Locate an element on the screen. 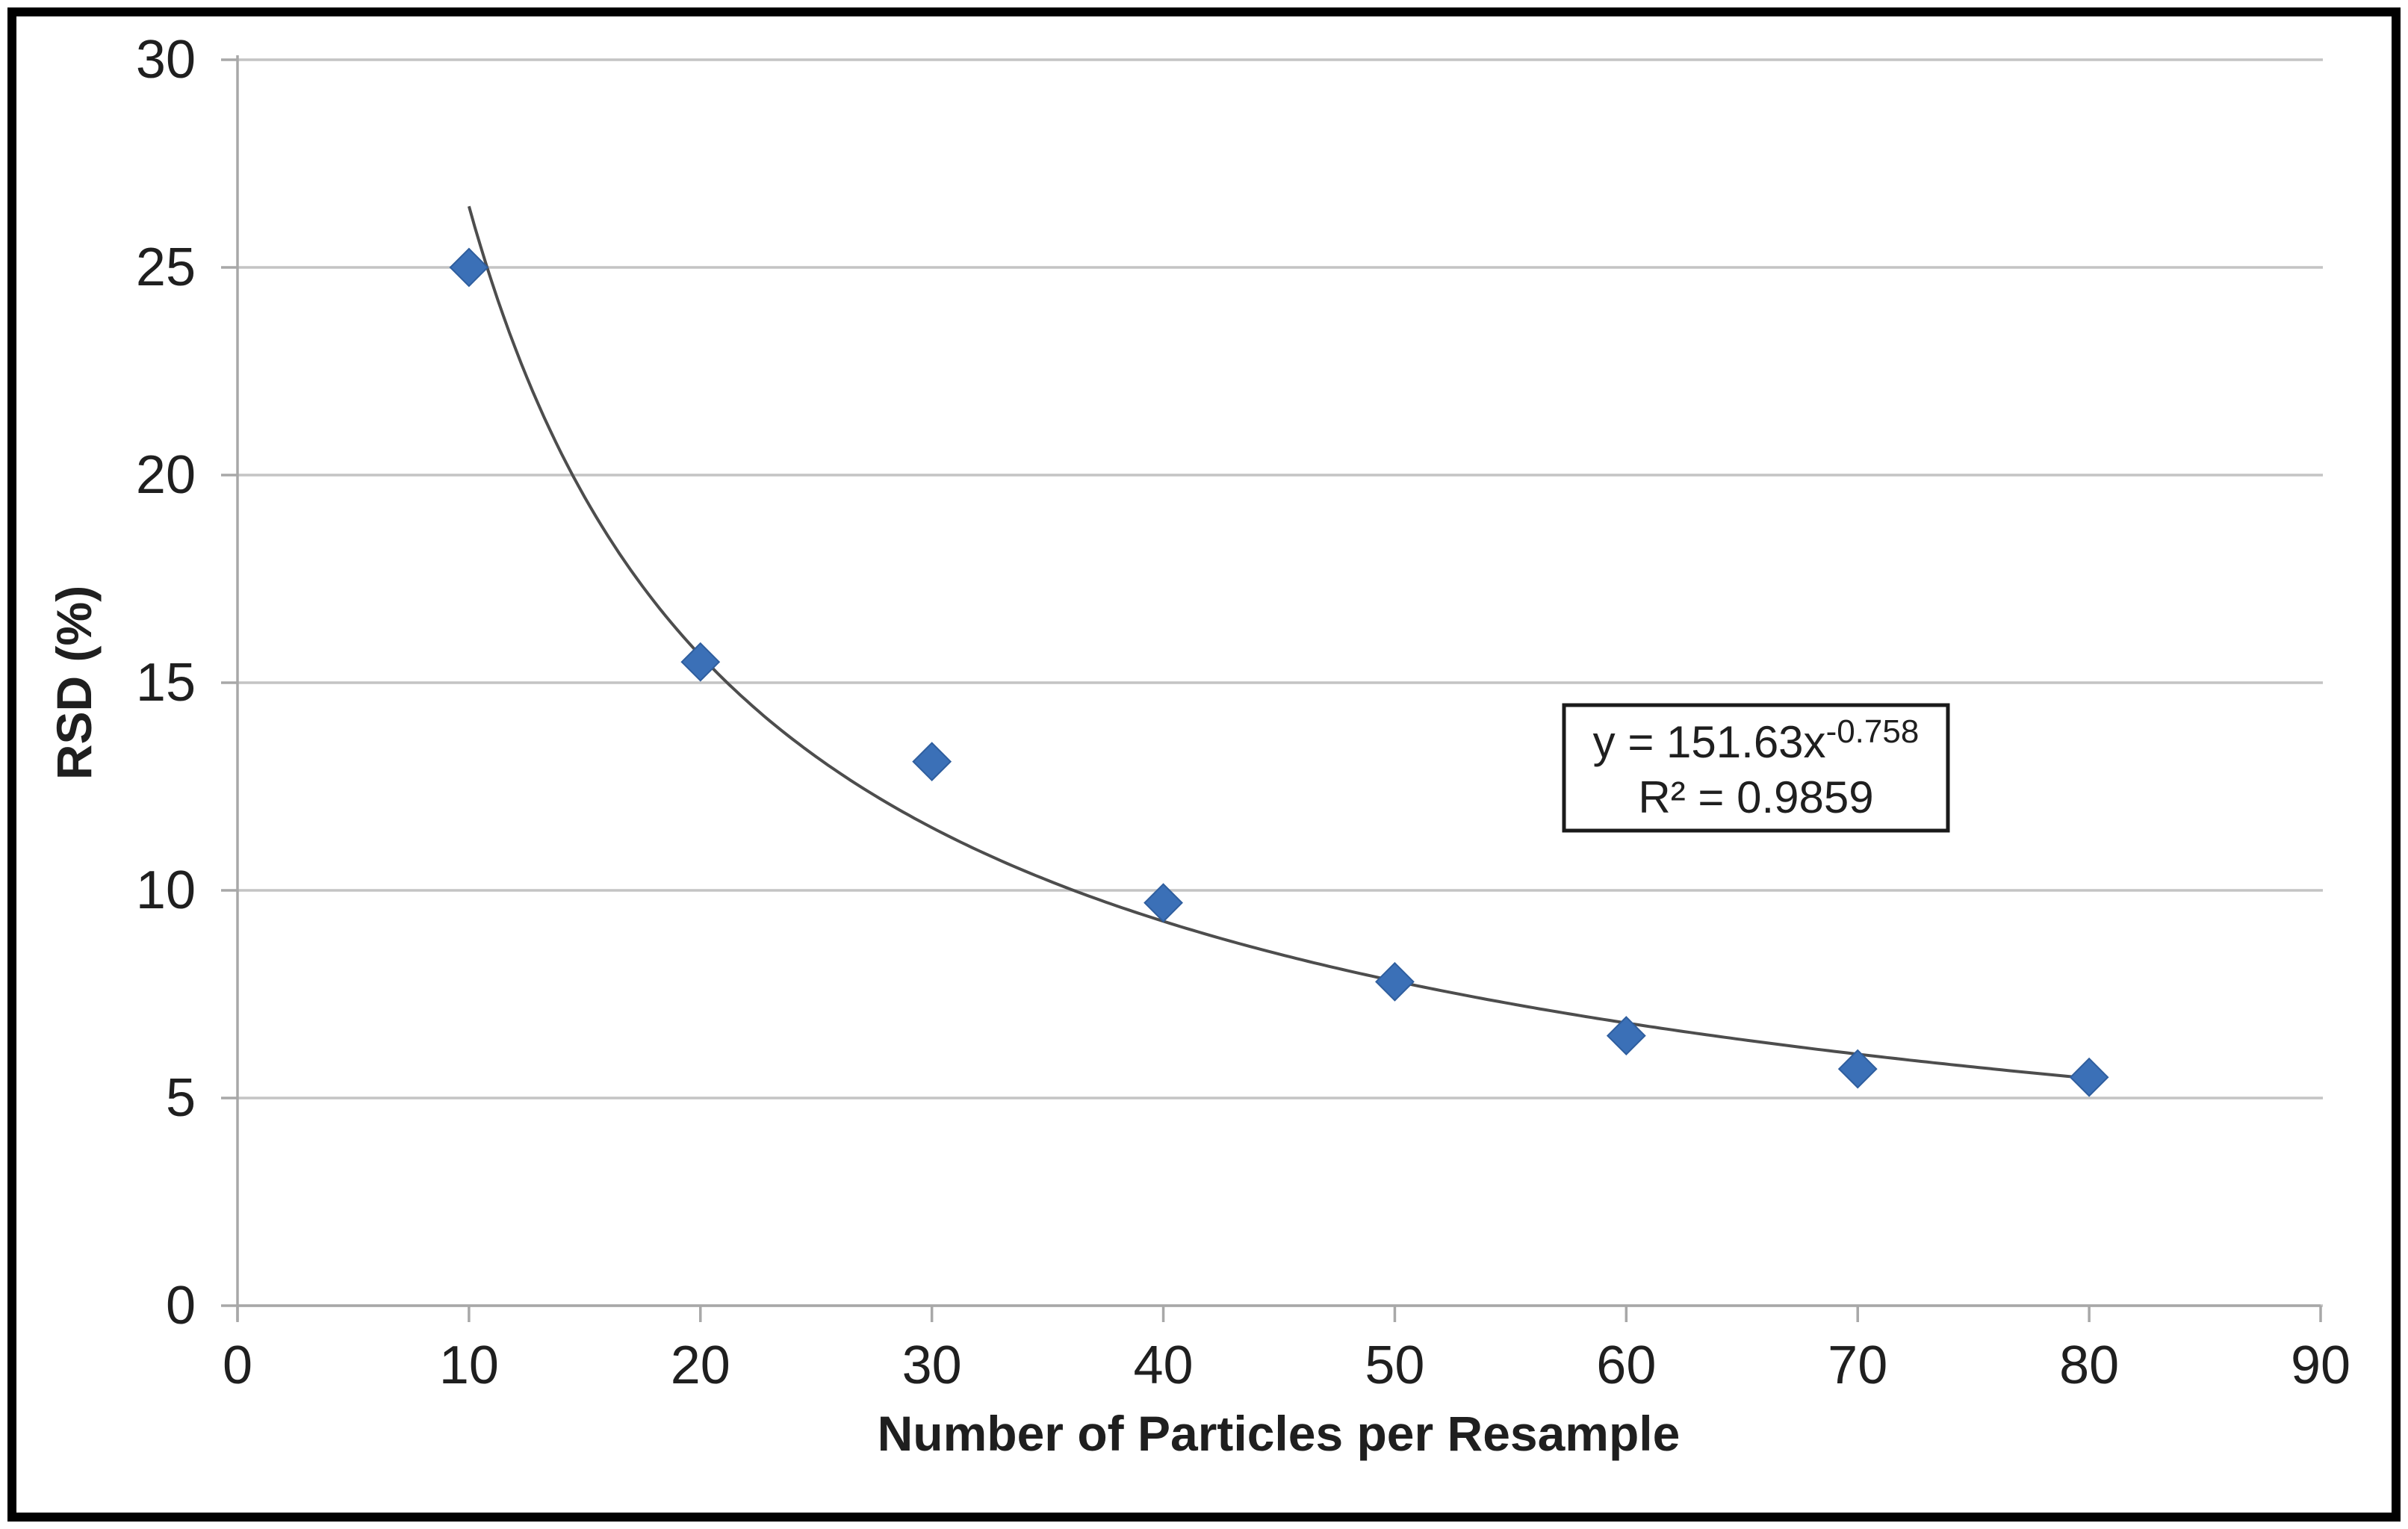 The height and width of the screenshot is (1529, 2408). x-tick-label: 50 is located at coordinates (1395, 1365).